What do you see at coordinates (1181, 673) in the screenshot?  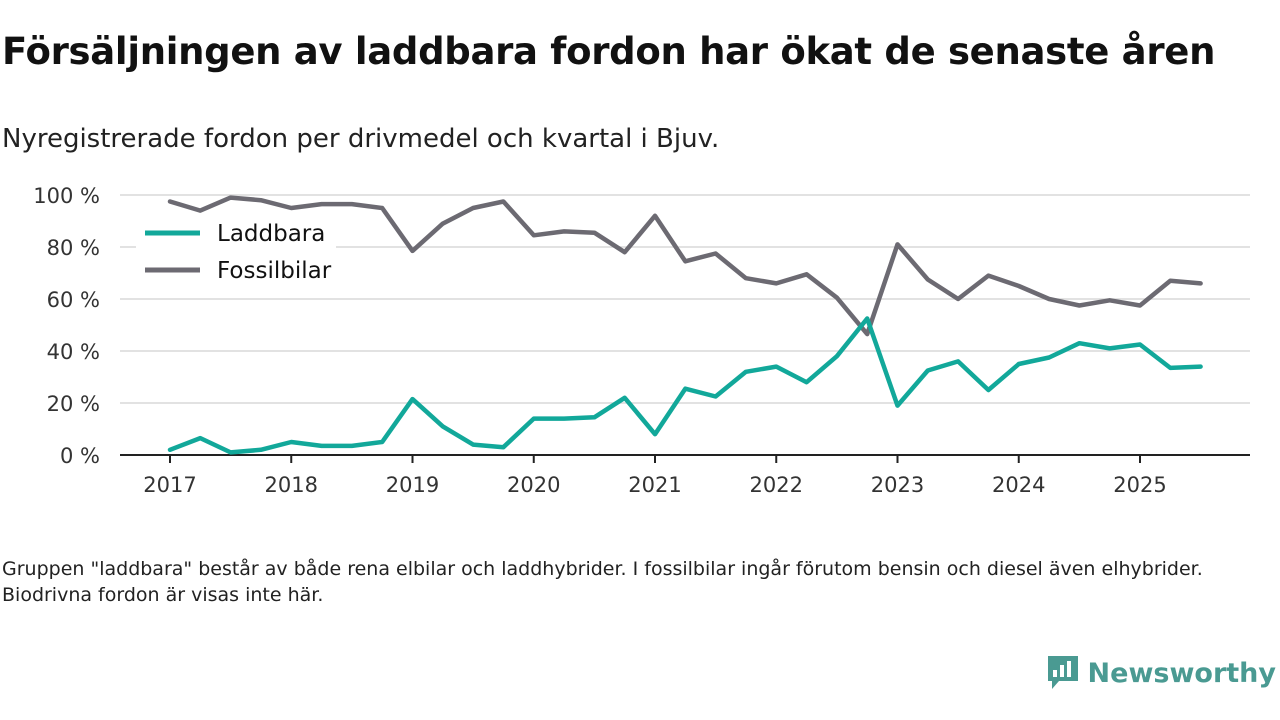 I see `brand-name: Newsworthy` at bounding box center [1181, 673].